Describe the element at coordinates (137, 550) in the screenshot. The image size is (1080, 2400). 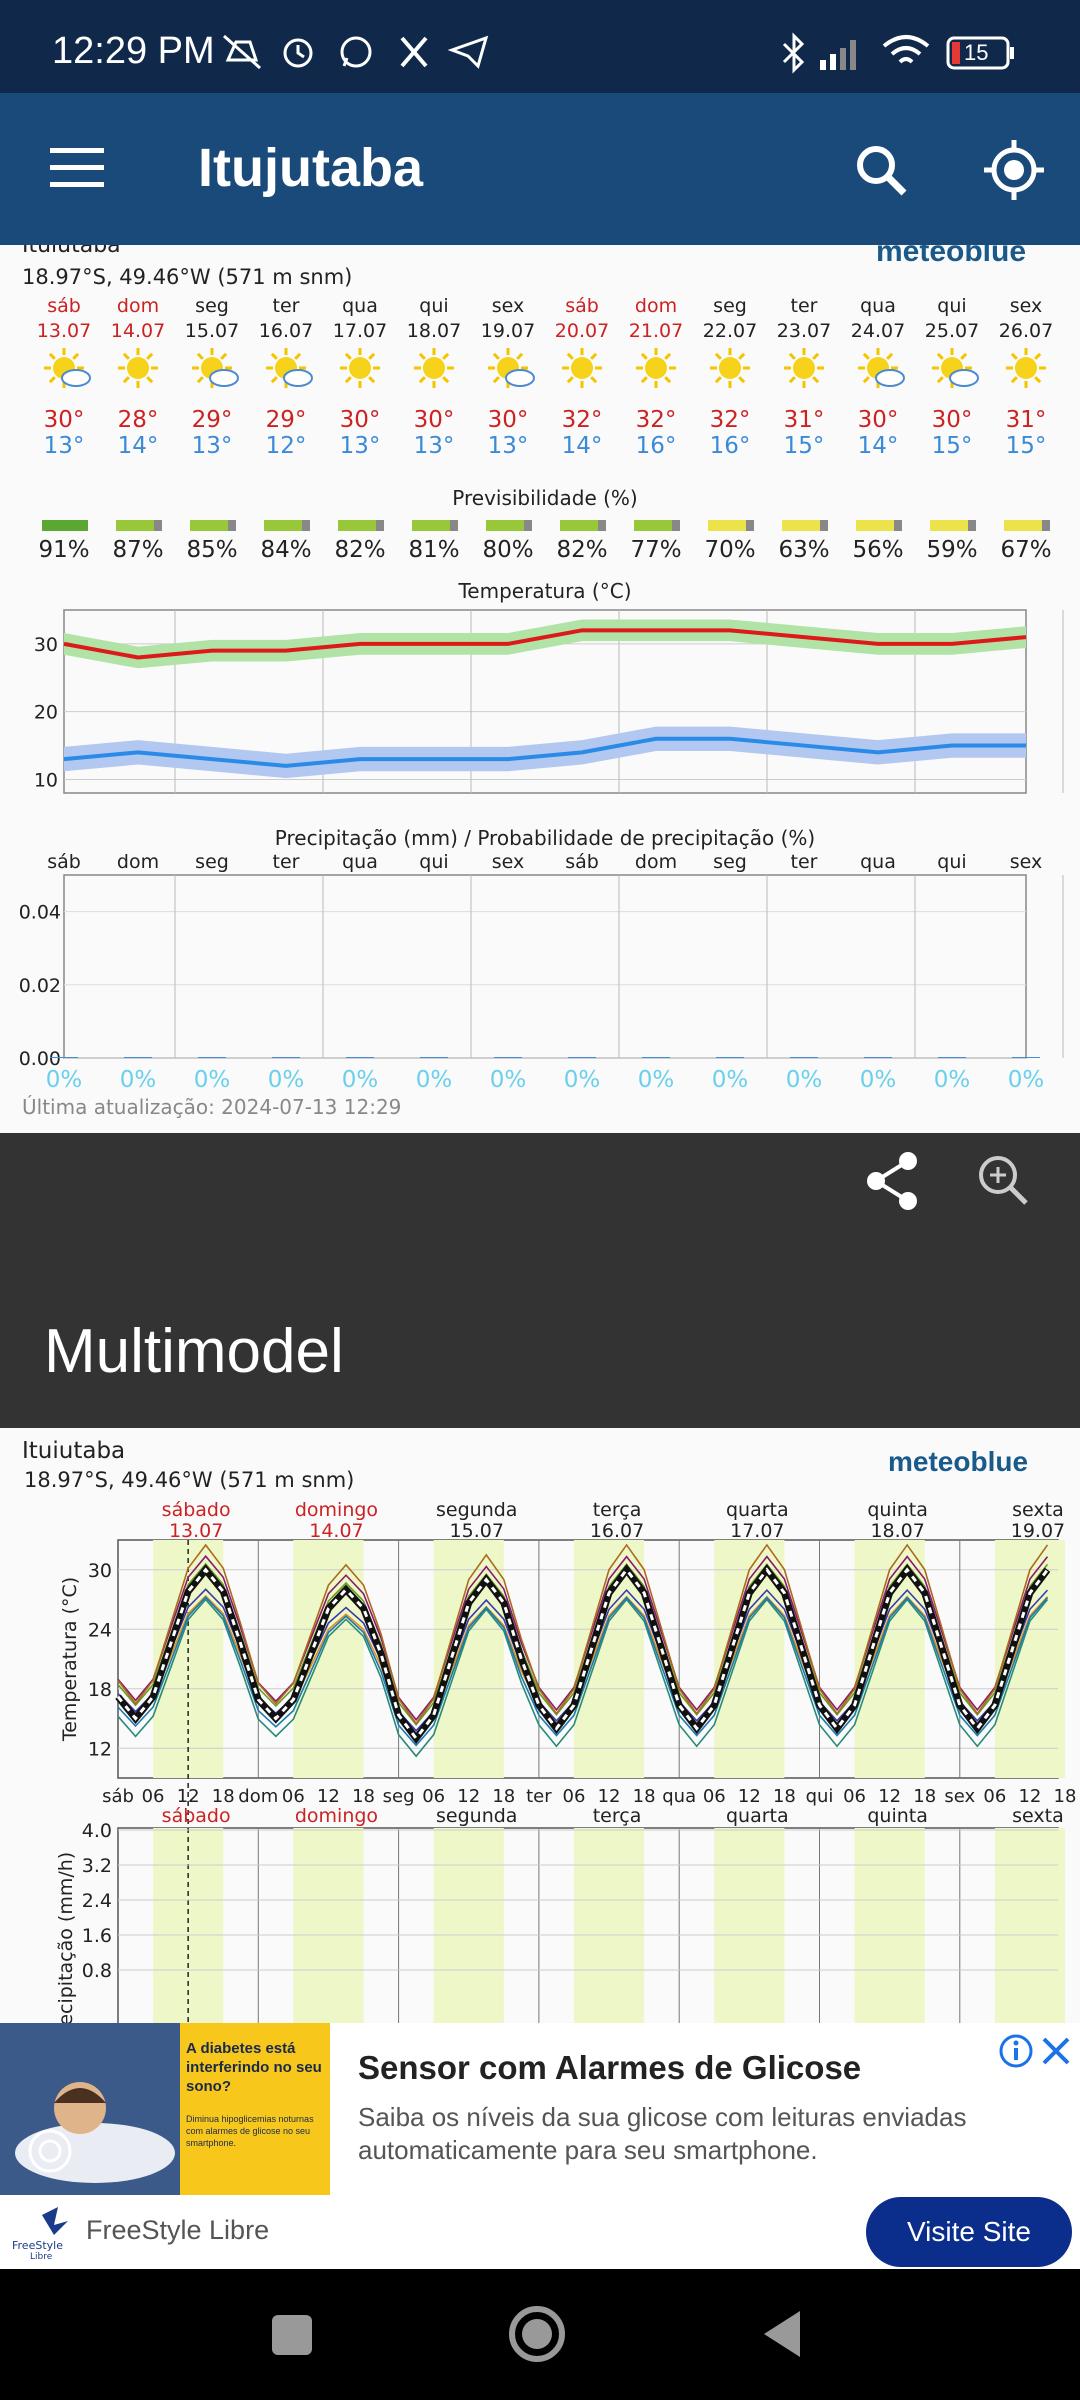
I see `predictability-value: 87%` at that location.